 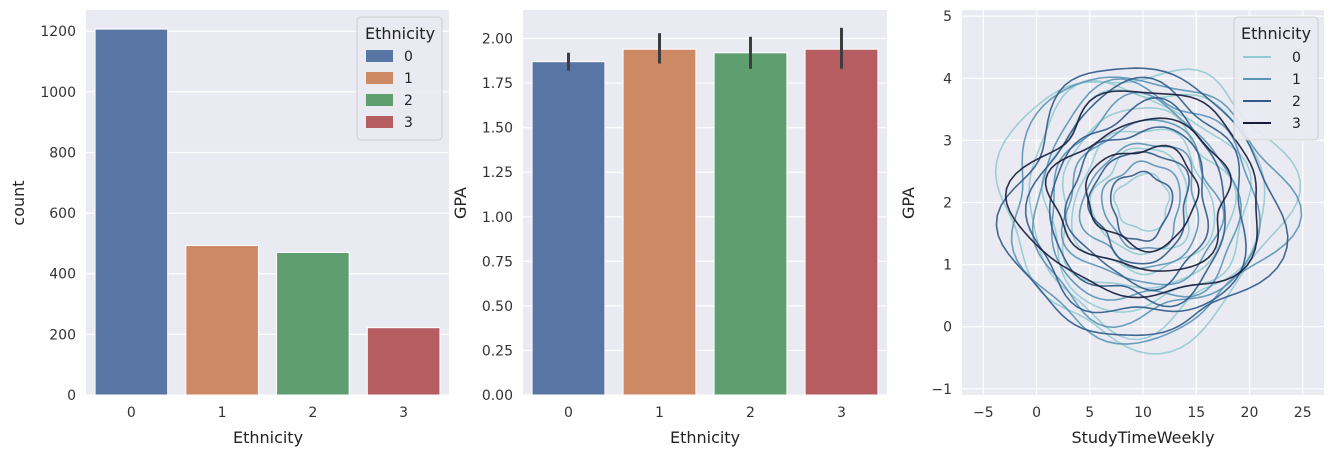 What do you see at coordinates (497, 262) in the screenshot?
I see `y-tick-label: 0.75` at bounding box center [497, 262].